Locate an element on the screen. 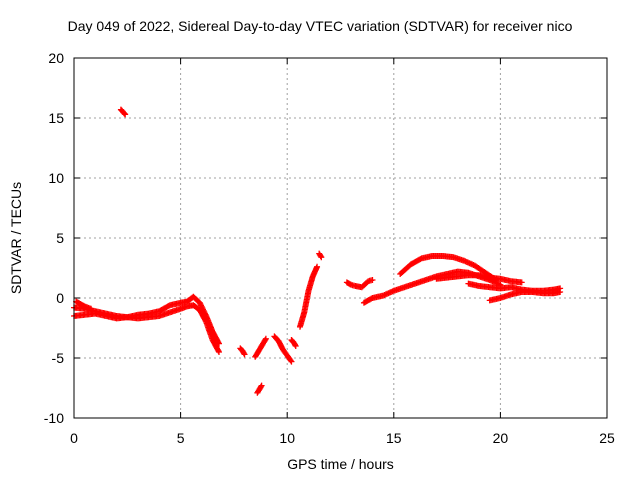 The width and height of the screenshot is (640, 480). x-tick-label: 20 is located at coordinates (501, 438).